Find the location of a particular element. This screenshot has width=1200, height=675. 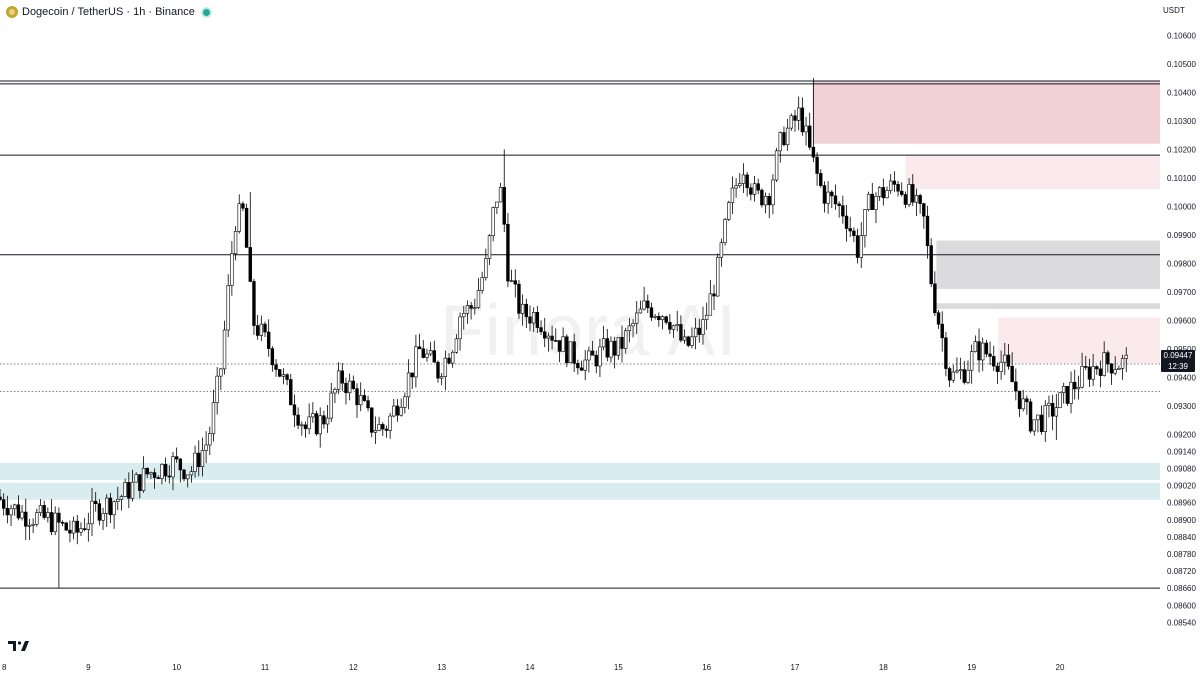

y-tick-label: 0.09200 is located at coordinates (1181, 434).